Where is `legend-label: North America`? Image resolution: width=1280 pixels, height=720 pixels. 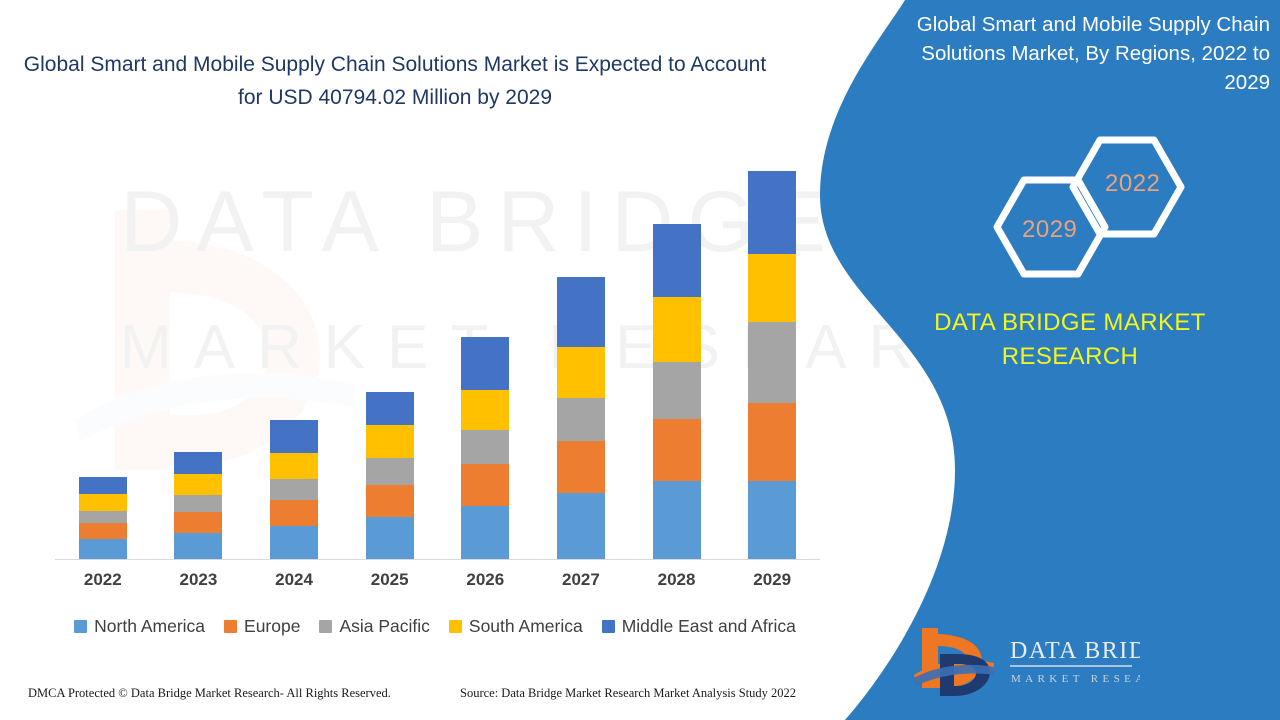 legend-label: North America is located at coordinates (150, 626).